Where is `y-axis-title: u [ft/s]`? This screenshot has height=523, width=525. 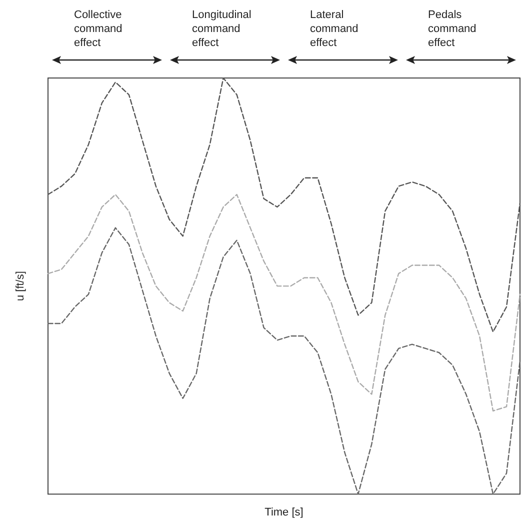 y-axis-title: u [ft/s] is located at coordinates (20, 286).